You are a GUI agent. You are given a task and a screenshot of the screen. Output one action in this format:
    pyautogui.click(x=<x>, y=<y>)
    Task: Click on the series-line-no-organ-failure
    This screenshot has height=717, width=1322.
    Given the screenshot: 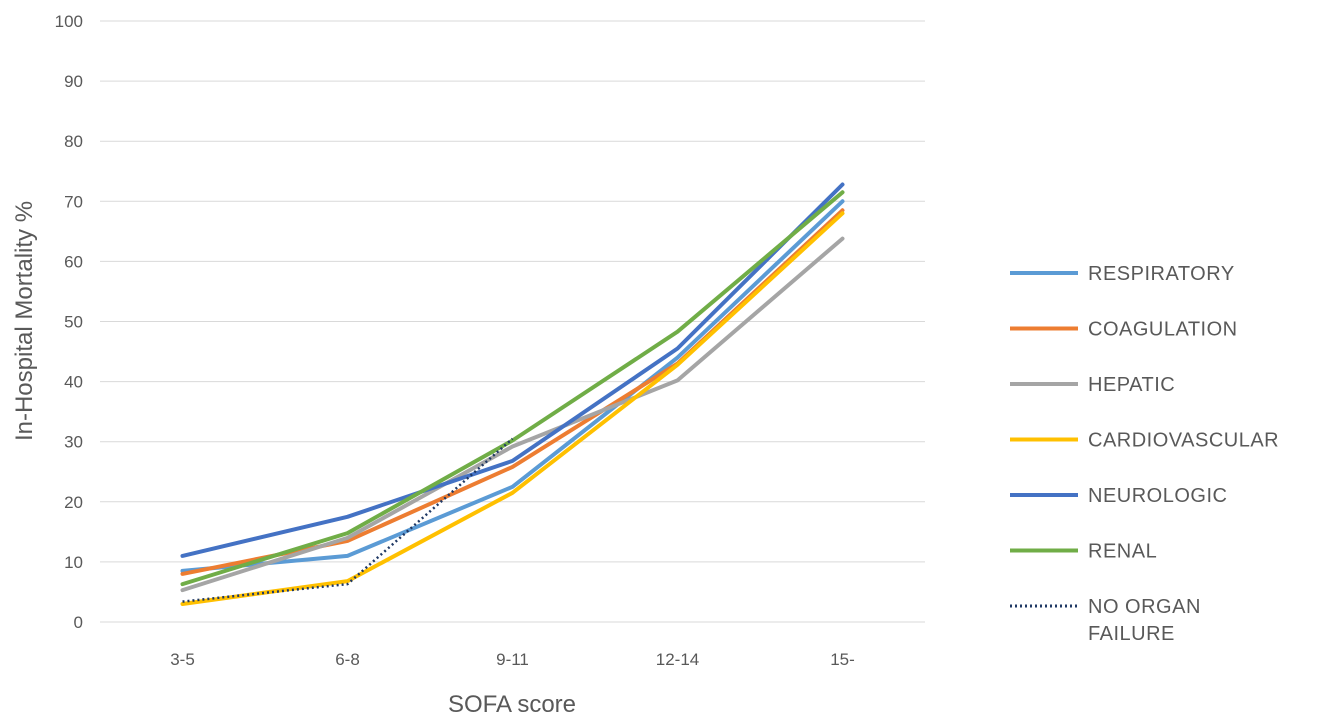 What is the action you would take?
    pyautogui.click(x=348, y=520)
    